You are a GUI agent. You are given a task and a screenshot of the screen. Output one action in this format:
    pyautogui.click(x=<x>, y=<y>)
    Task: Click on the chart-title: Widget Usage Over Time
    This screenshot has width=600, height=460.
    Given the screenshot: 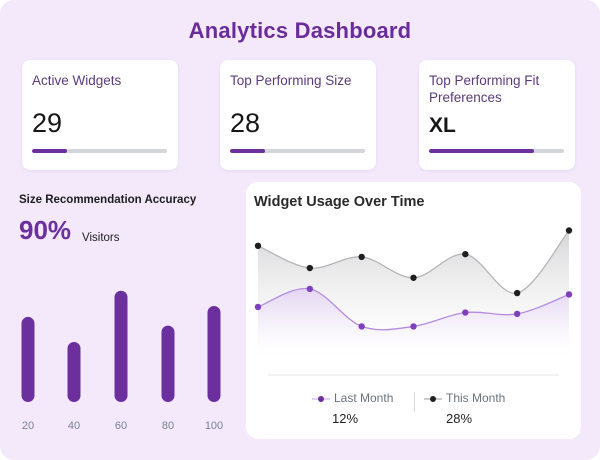 What is the action you would take?
    pyautogui.click(x=339, y=202)
    